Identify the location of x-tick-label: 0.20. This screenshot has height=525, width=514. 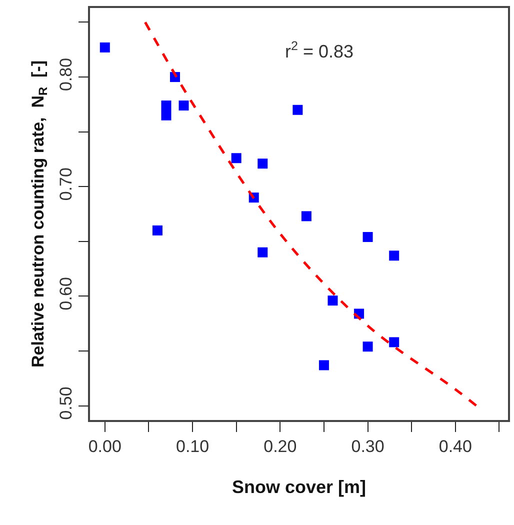
(280, 446).